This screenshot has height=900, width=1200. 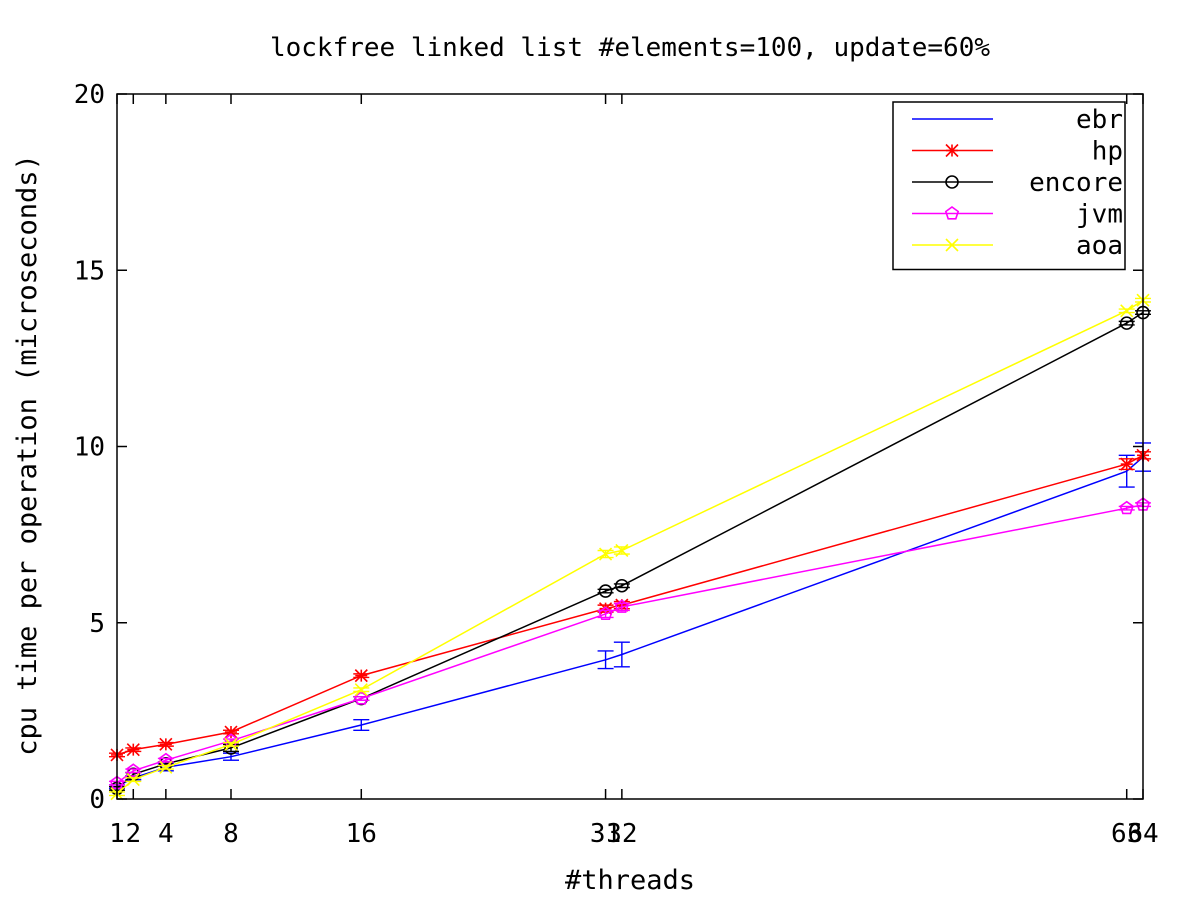 What do you see at coordinates (97, 624) in the screenshot?
I see `y-tick-label: 5` at bounding box center [97, 624].